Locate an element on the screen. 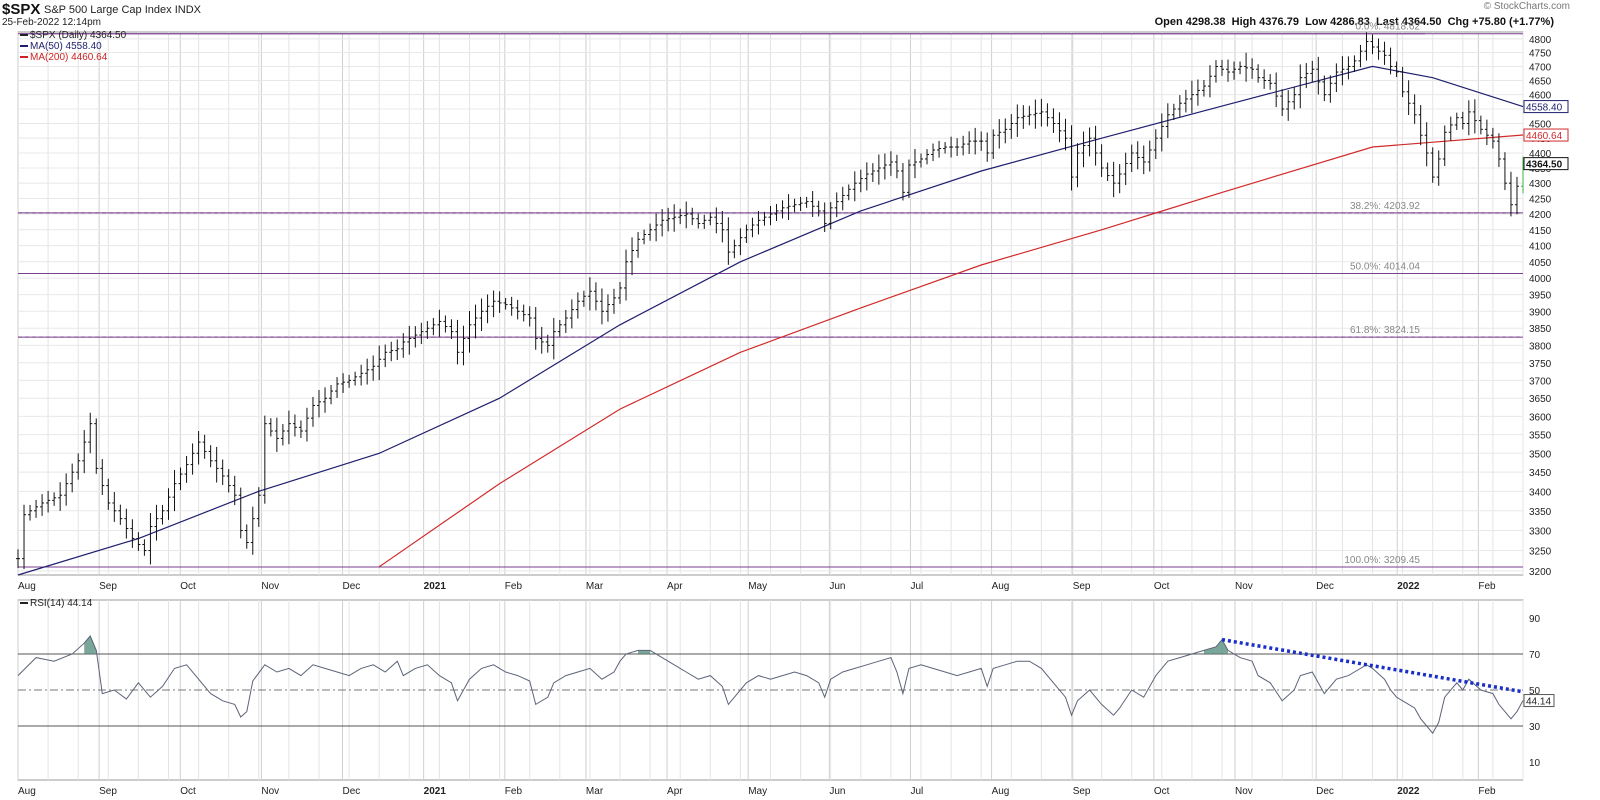 Image resolution: width=1600 pixels, height=800 pixels. rsi-trendline is located at coordinates (1372, 665).